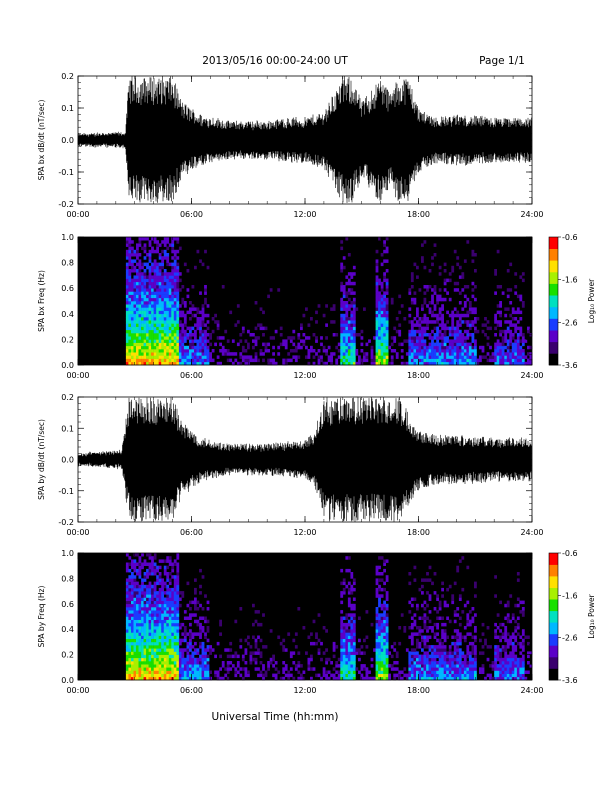 The height and width of the screenshot is (792, 612). I want to click on x-tick-label: 00:00, so click(77, 690).